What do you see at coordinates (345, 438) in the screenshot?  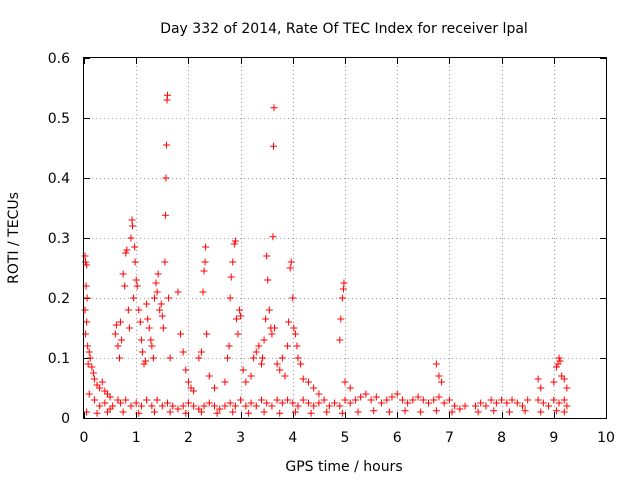 I see `x-tick-label: 5` at bounding box center [345, 438].